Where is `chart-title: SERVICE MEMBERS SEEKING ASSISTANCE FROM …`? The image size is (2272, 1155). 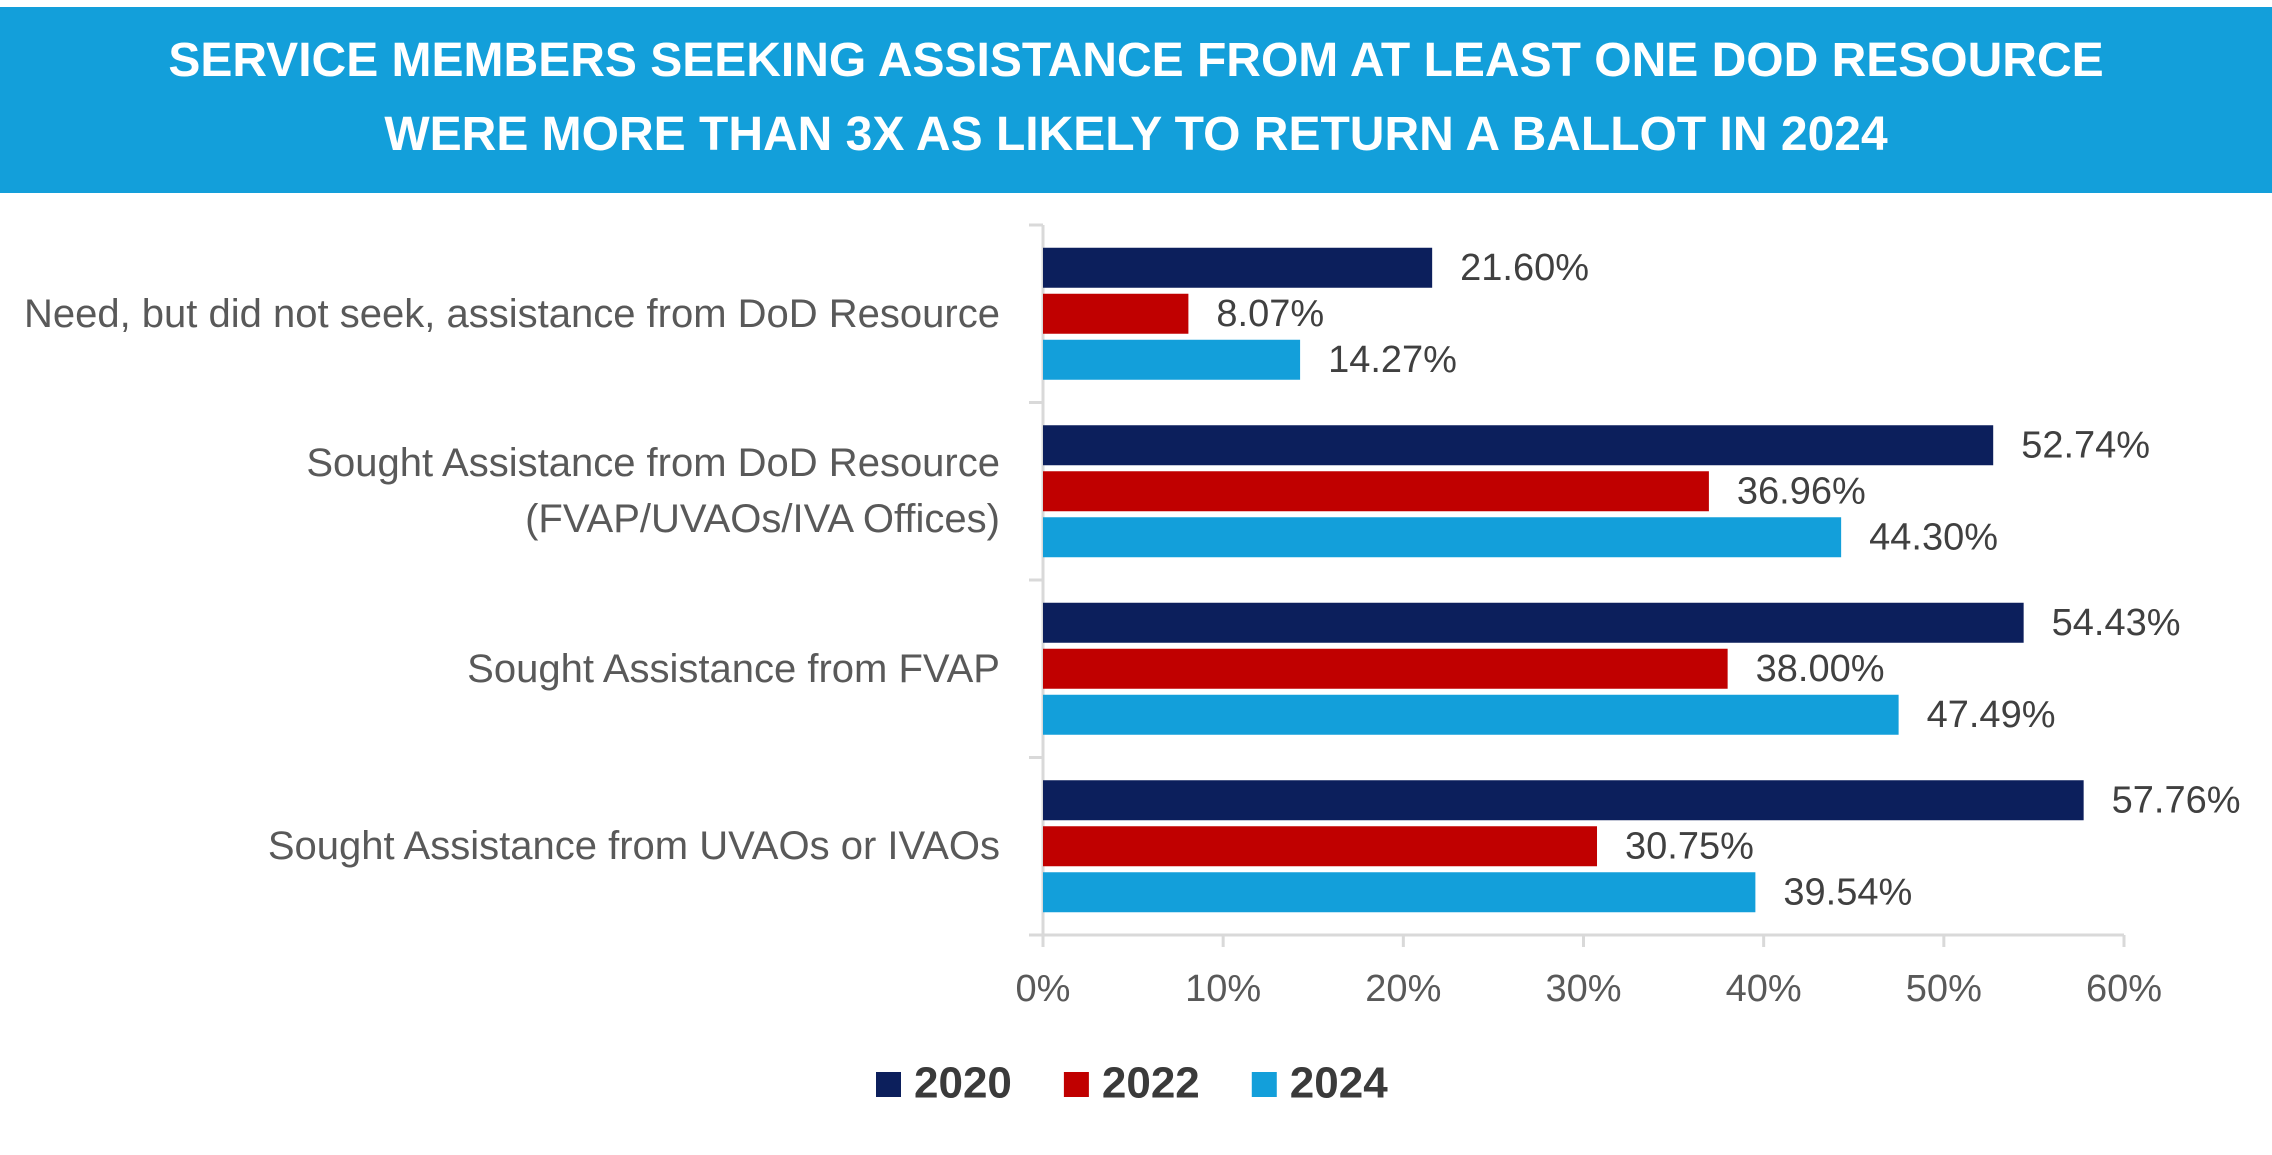 chart-title: SERVICE MEMBERS SEEKING ASSISTANCE FROM … is located at coordinates (1136, 60).